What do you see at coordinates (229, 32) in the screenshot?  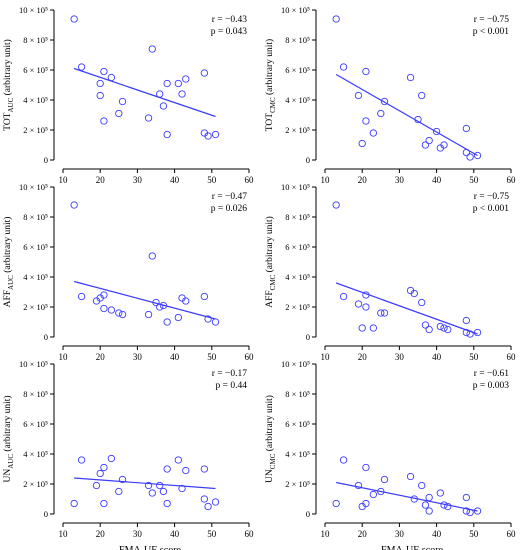 I see `p-value-label: p = 0.043` at bounding box center [229, 32].